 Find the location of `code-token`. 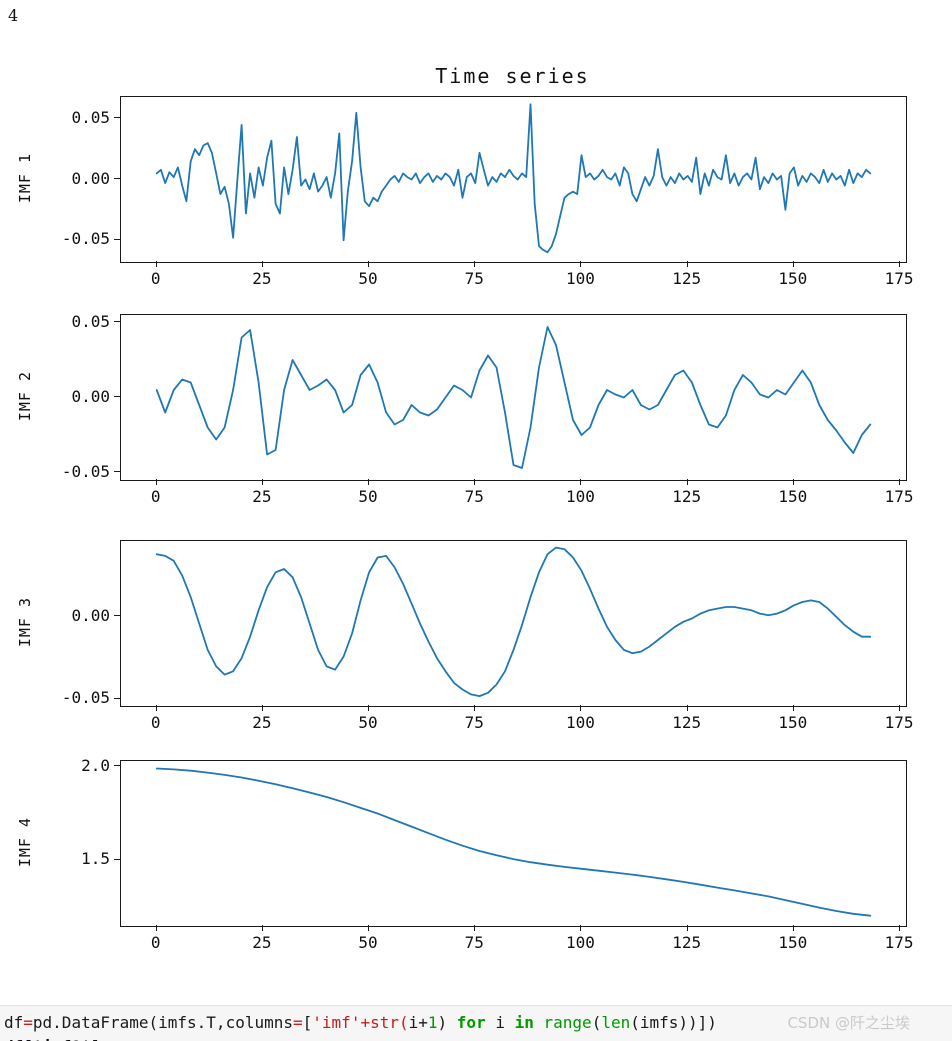

code-token is located at coordinates (539, 1022).